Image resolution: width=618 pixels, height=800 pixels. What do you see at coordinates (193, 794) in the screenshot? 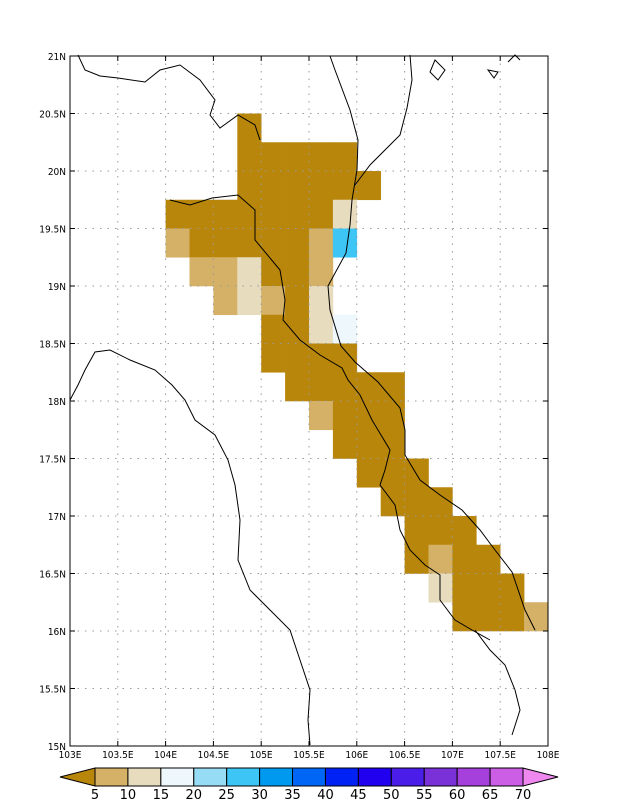
I see `colorbar-label: 20` at bounding box center [193, 794].